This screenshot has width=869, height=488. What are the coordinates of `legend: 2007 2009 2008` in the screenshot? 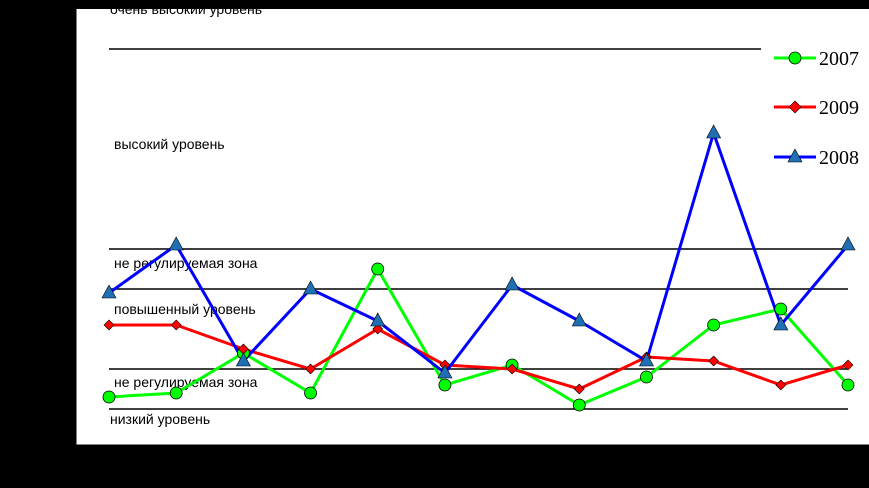 It's located at (816, 108).